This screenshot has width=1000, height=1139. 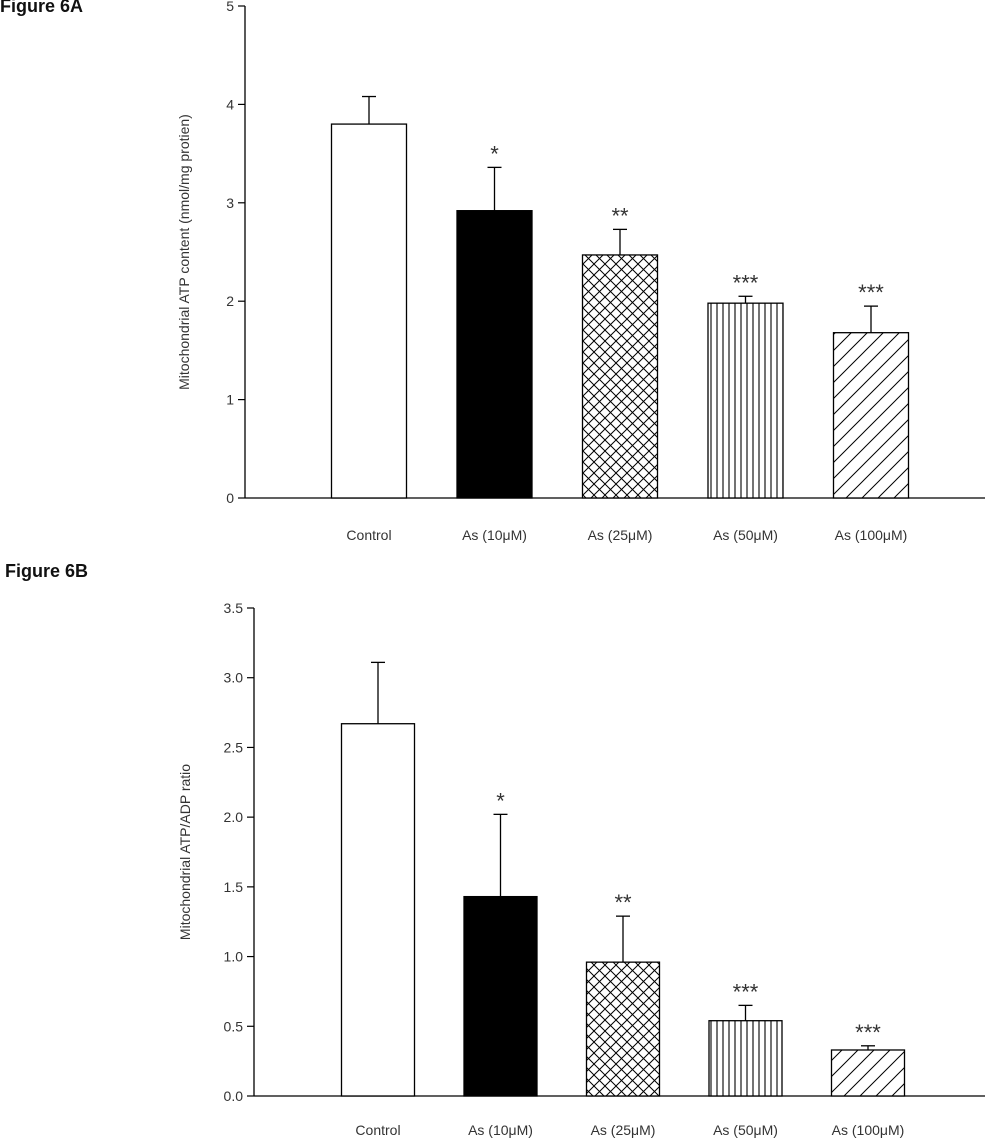 What do you see at coordinates (234, 887) in the screenshot?
I see `y-tick-label: 1.5` at bounding box center [234, 887].